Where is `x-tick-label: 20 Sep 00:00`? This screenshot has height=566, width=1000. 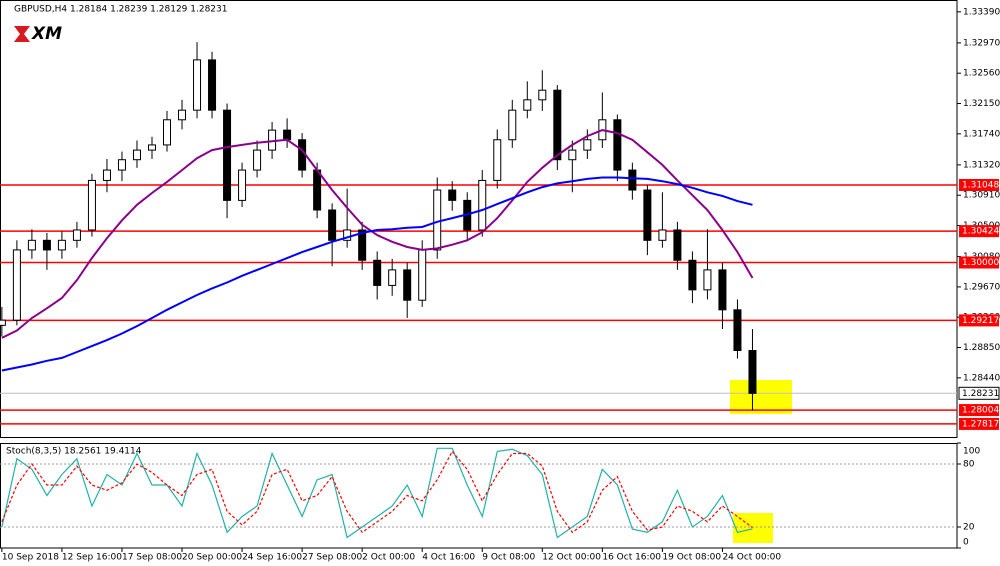 x-tick-label: 20 Sep 00:00 is located at coordinates (212, 558).